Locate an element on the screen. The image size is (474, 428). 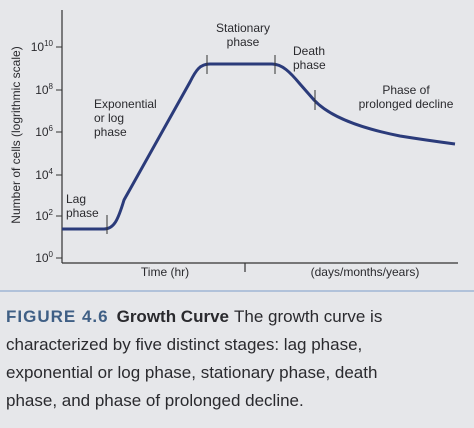
y-tick-label: 10⁶ is located at coordinates (44, 131).